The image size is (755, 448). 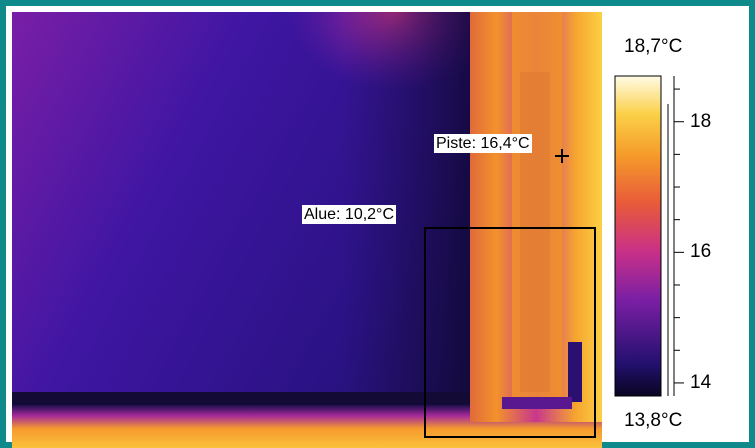 I want to click on colorbar-tick-label: 16, so click(x=701, y=252).